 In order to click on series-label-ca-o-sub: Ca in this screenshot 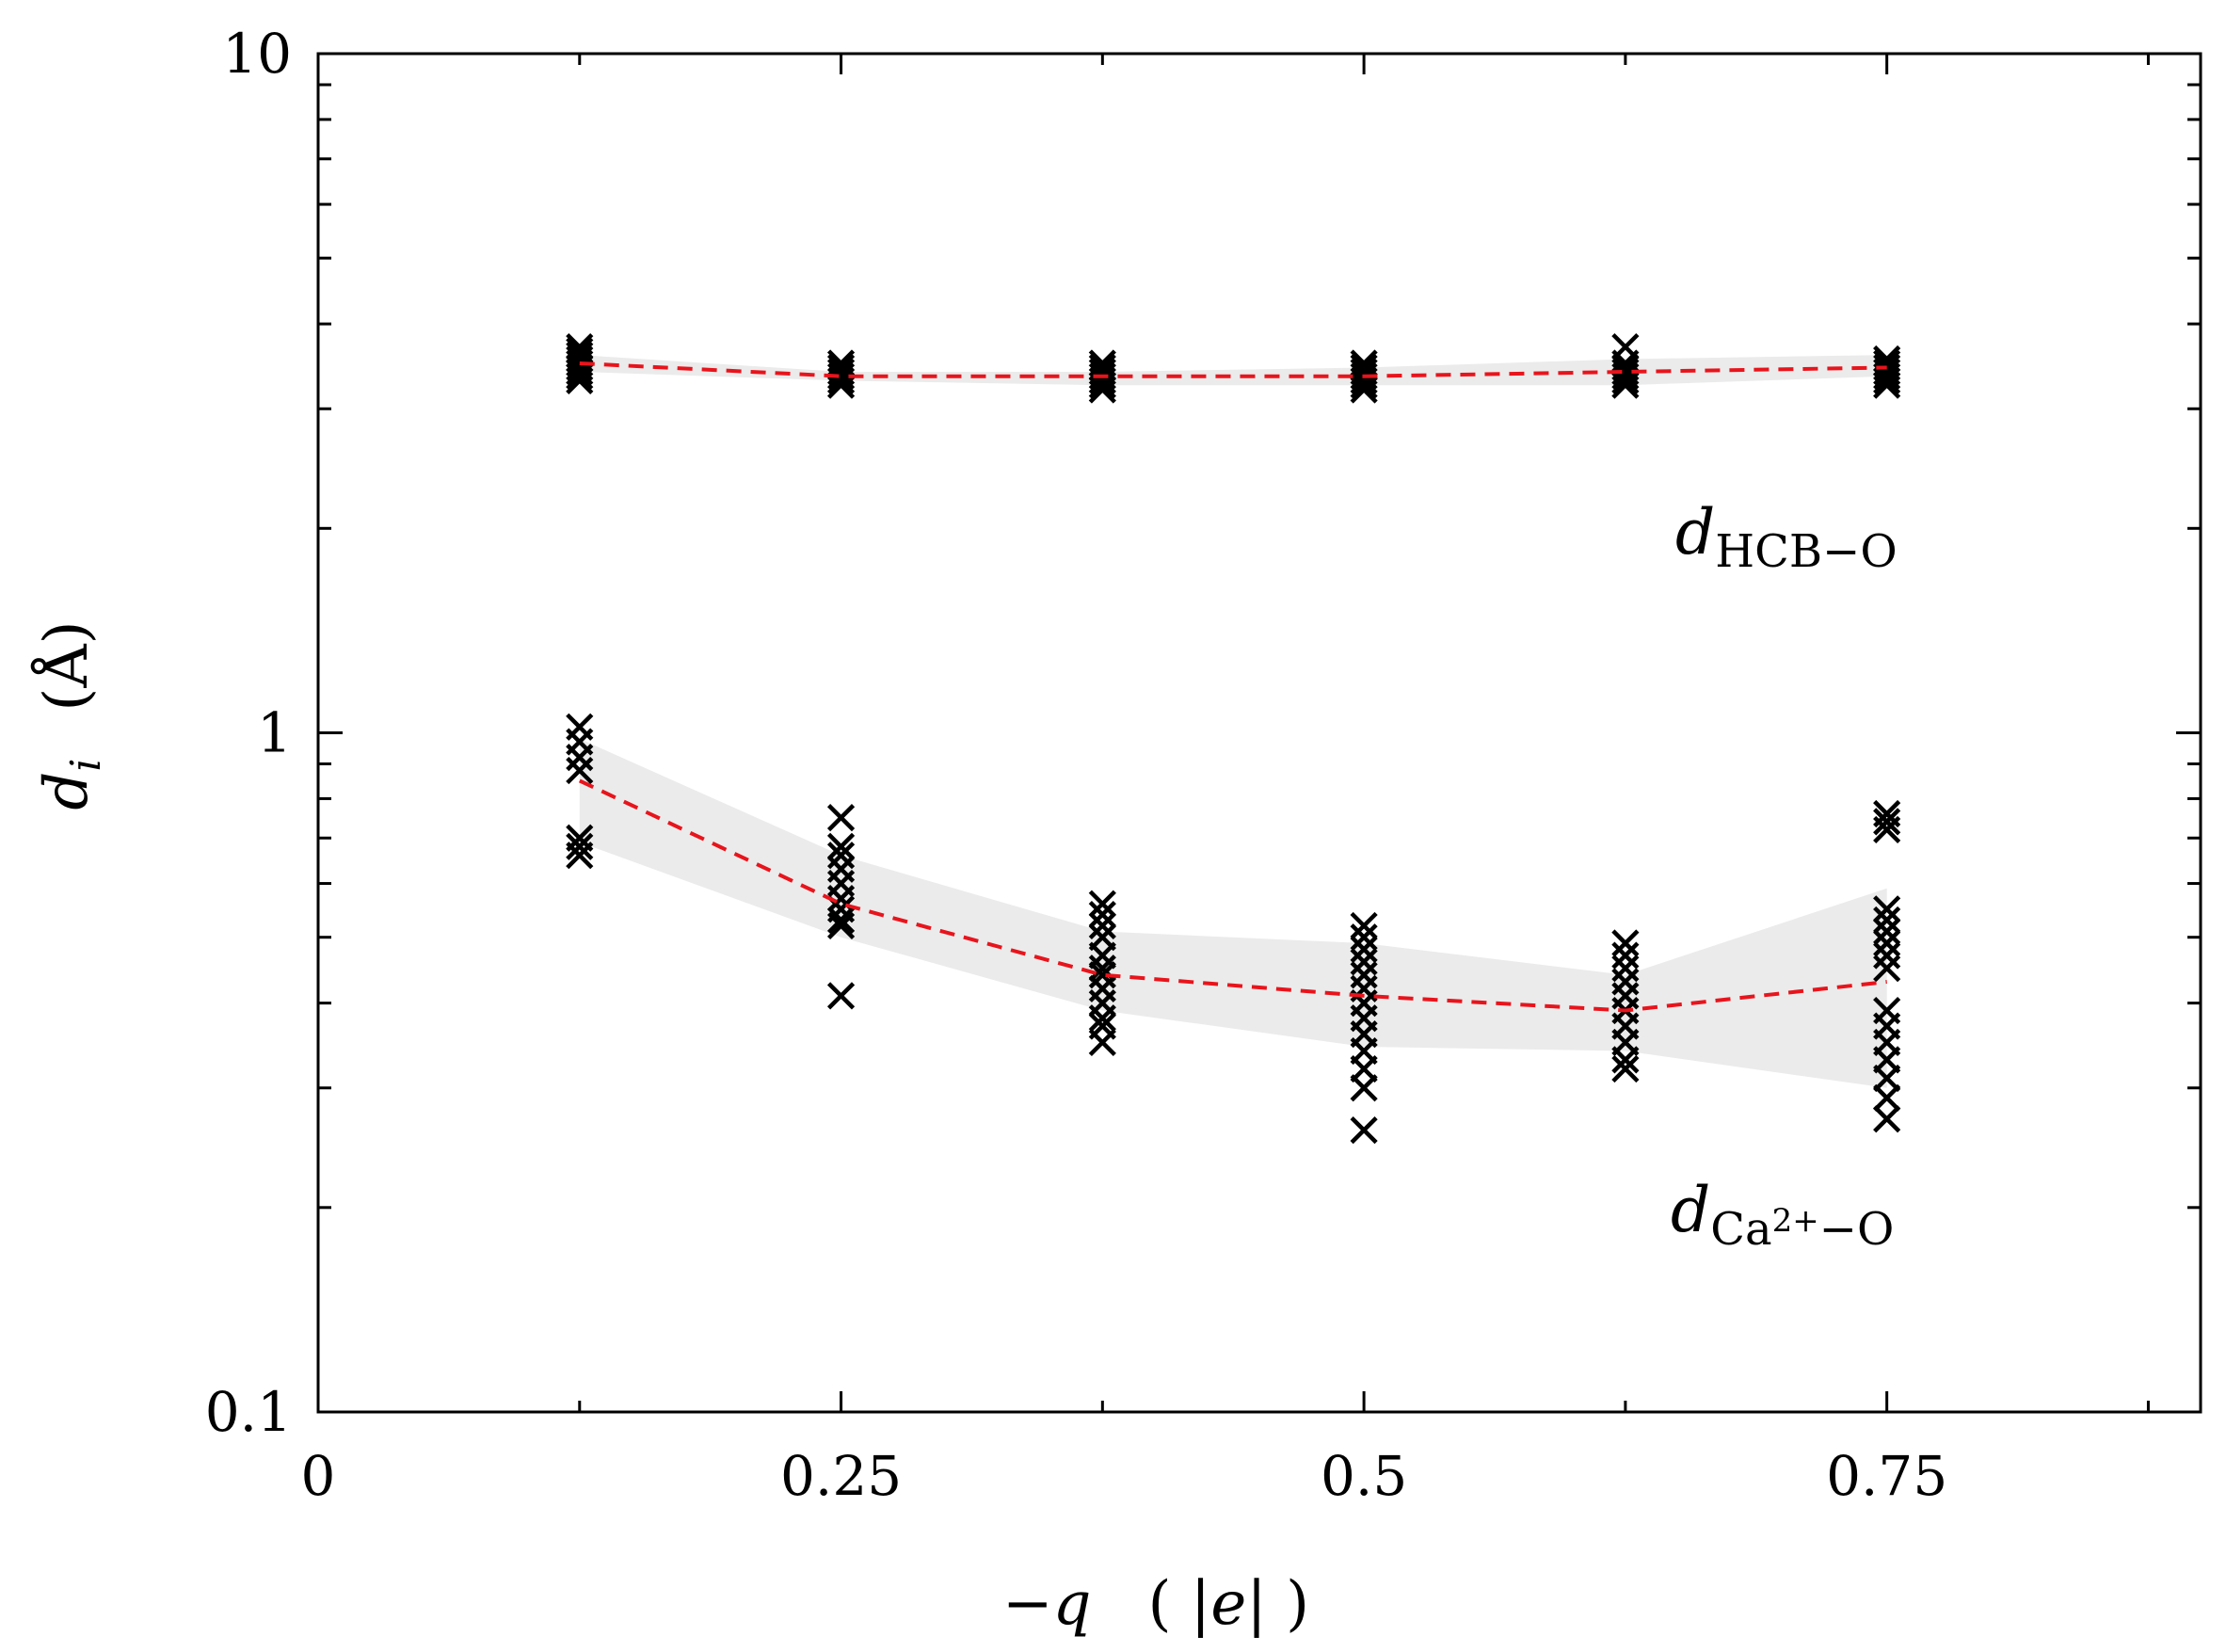, I will do `click(1741, 1229)`.